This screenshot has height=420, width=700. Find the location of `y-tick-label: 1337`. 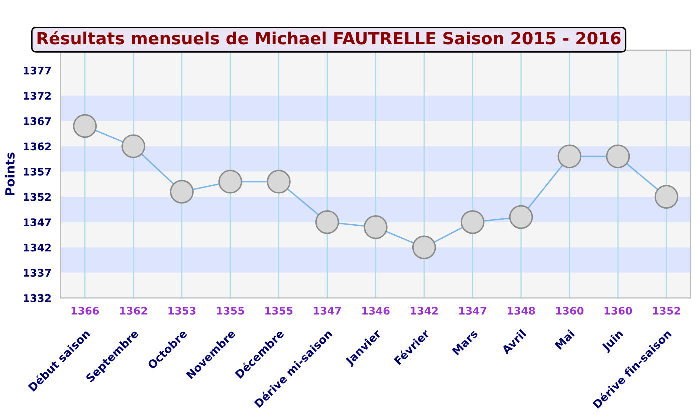

y-tick-label: 1337 is located at coordinates (38, 273).